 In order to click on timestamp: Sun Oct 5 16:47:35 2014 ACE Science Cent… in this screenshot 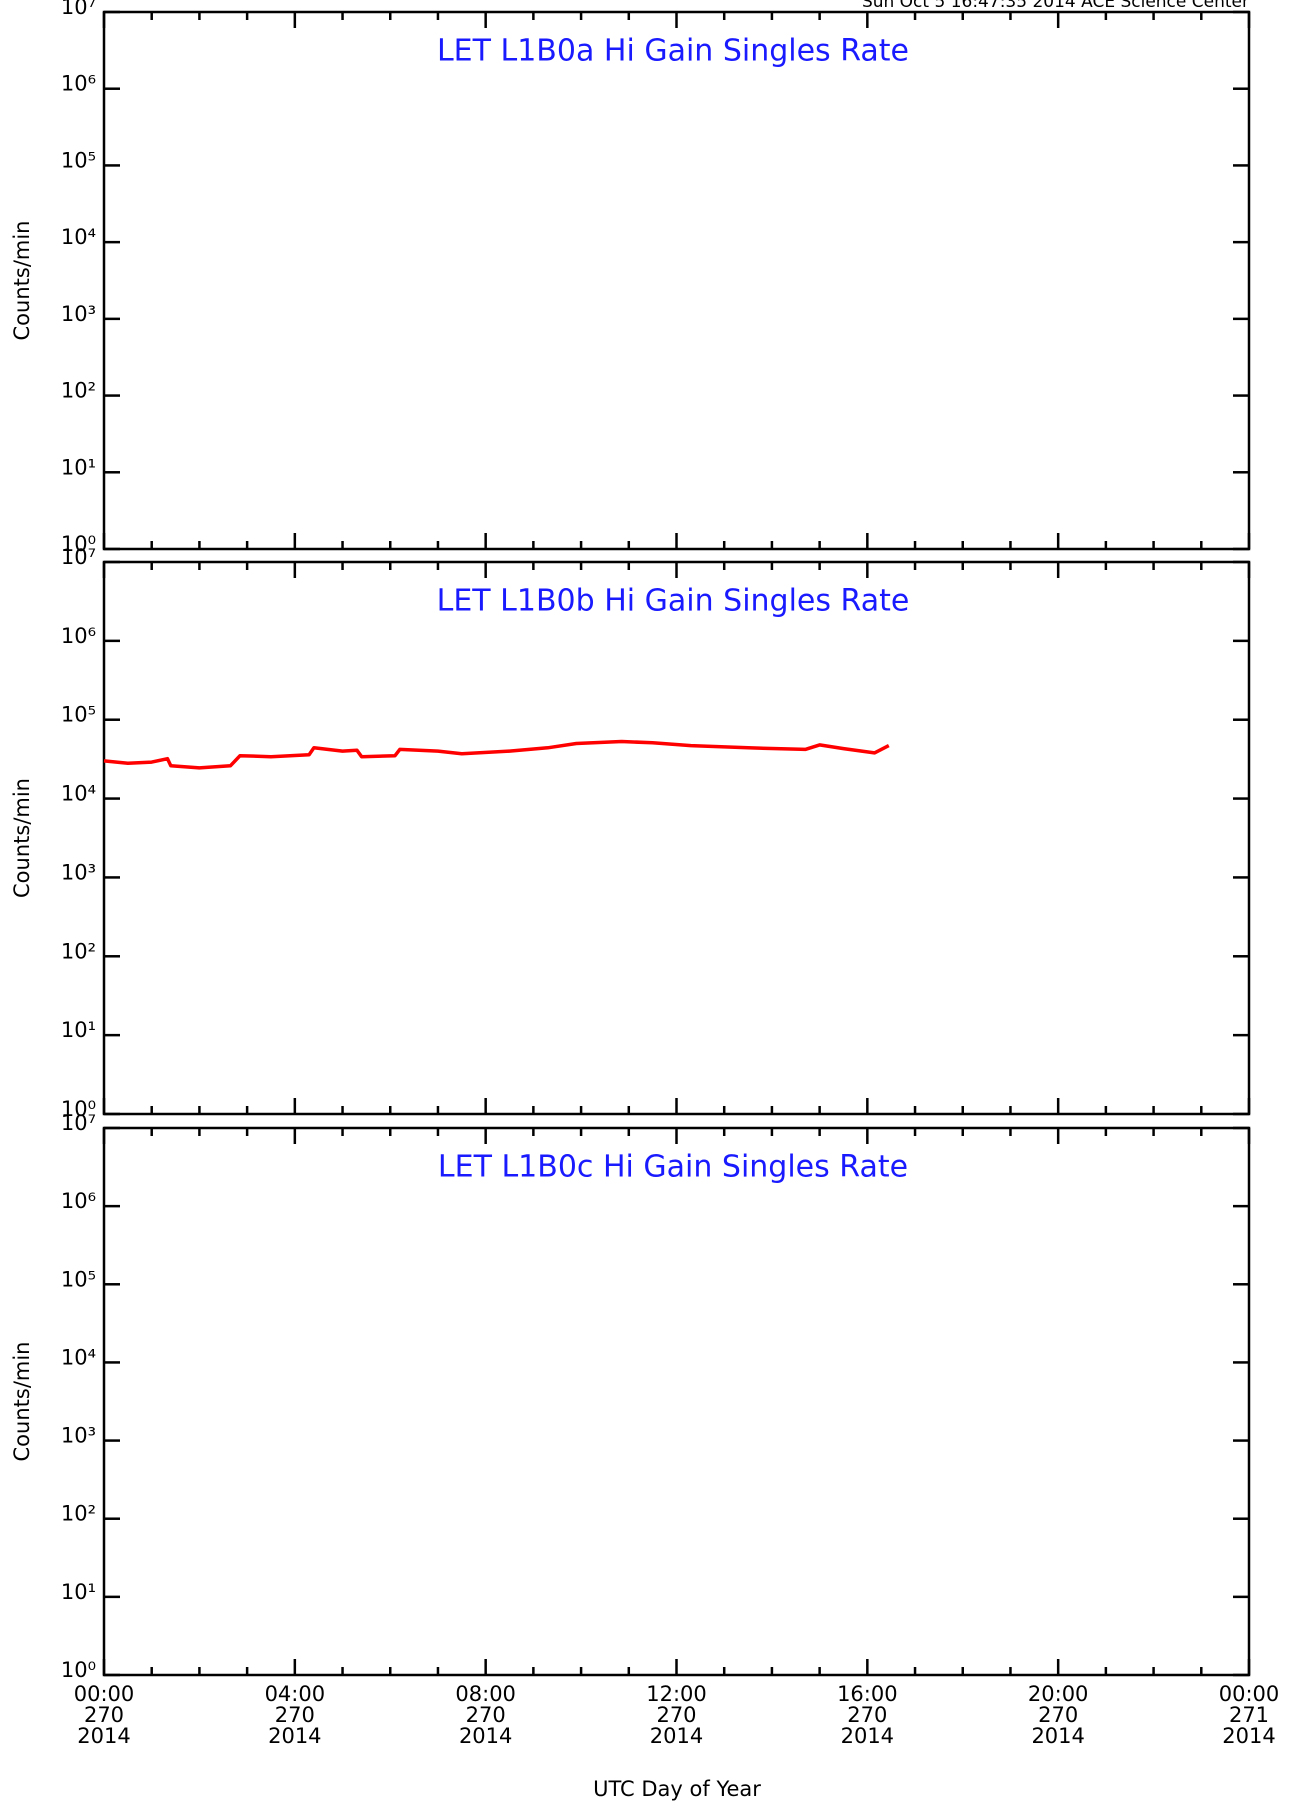, I will do `click(1055, 6)`.